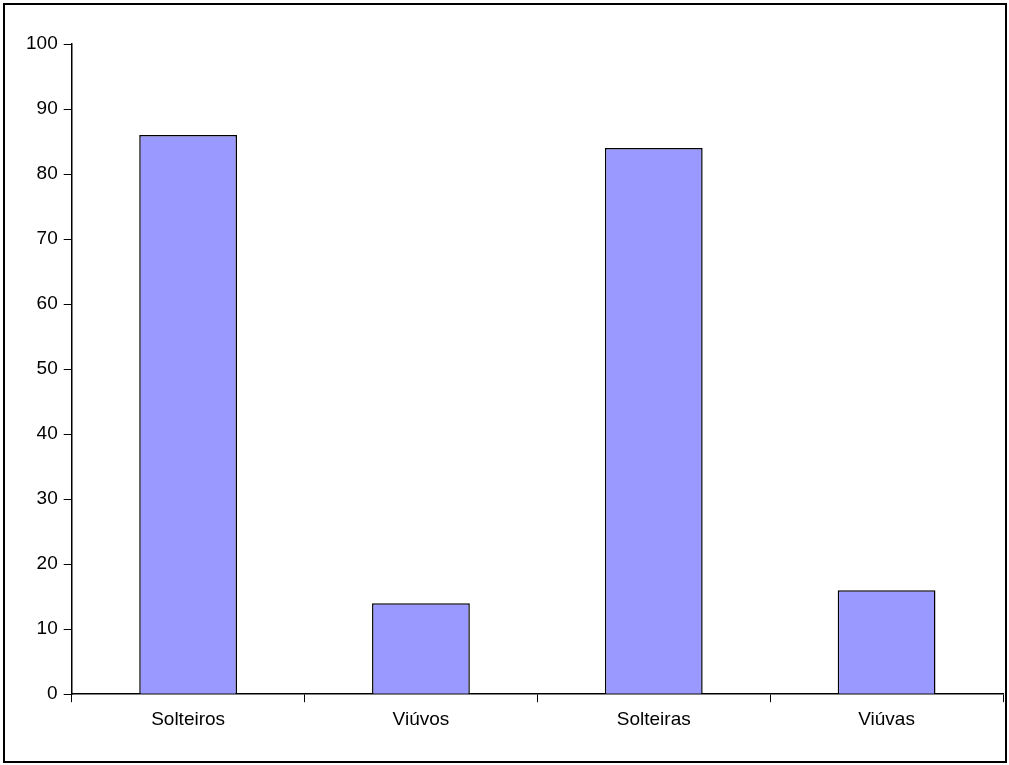 The height and width of the screenshot is (765, 1009). I want to click on y-tick-label: 10, so click(47, 628).